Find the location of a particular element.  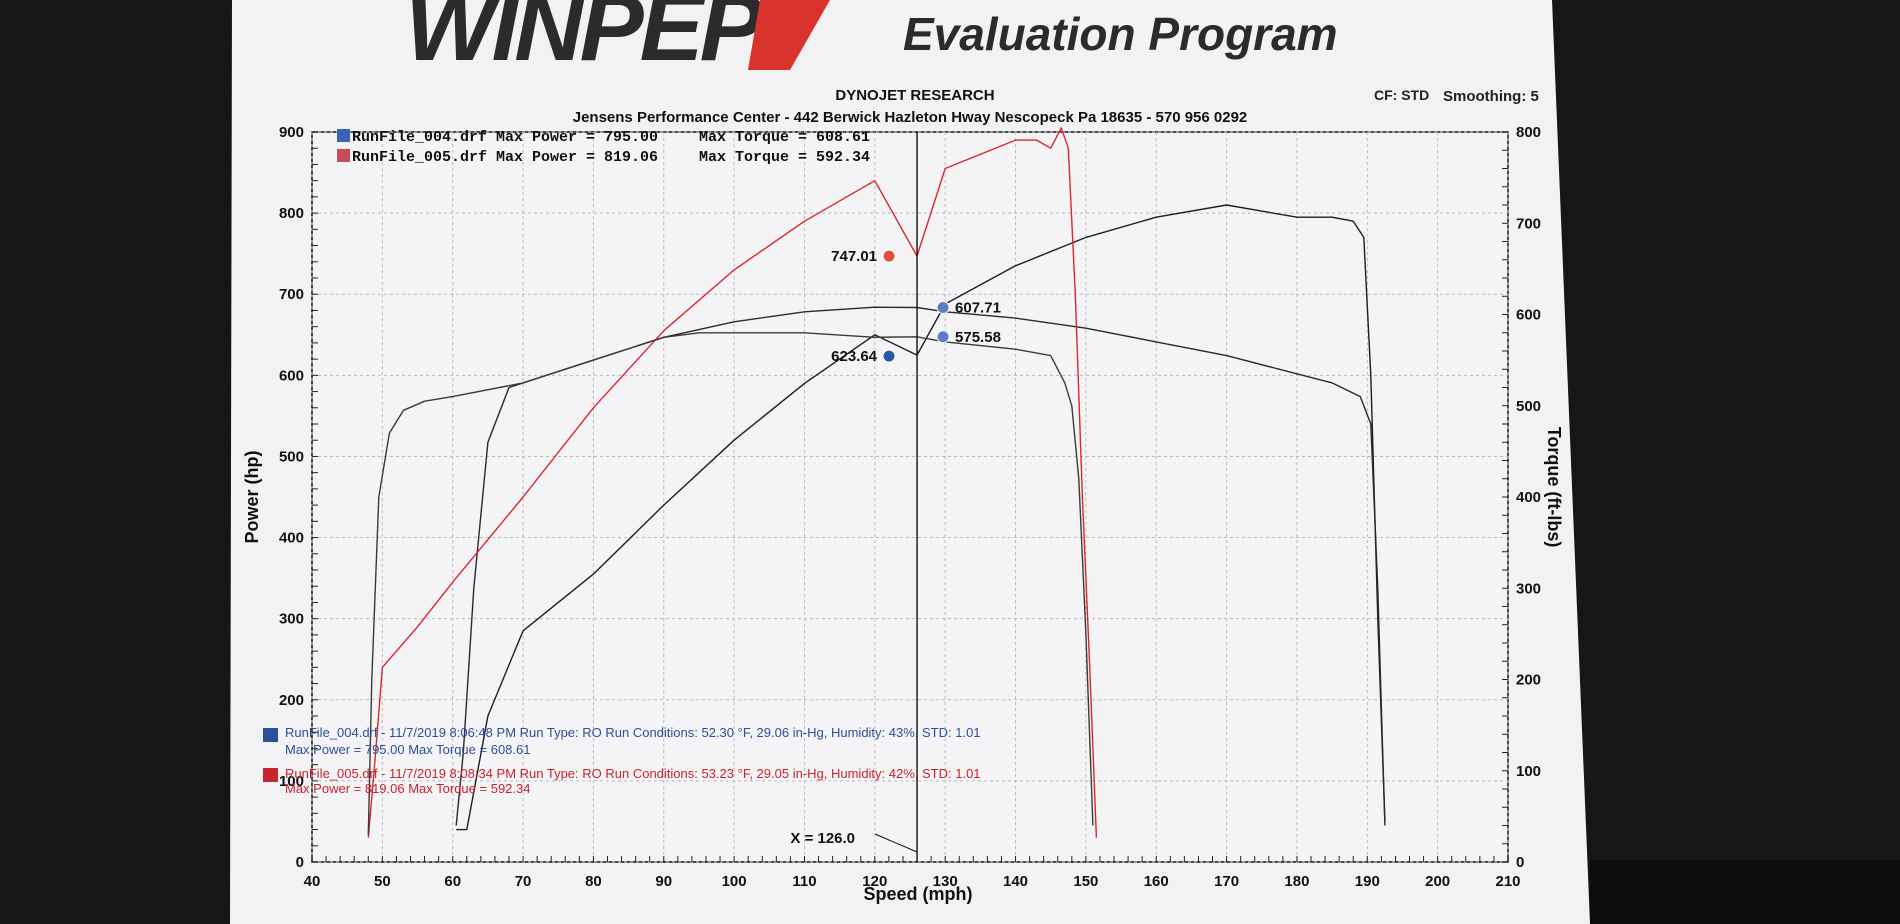

x-tick-label: 200 is located at coordinates (1437, 881).